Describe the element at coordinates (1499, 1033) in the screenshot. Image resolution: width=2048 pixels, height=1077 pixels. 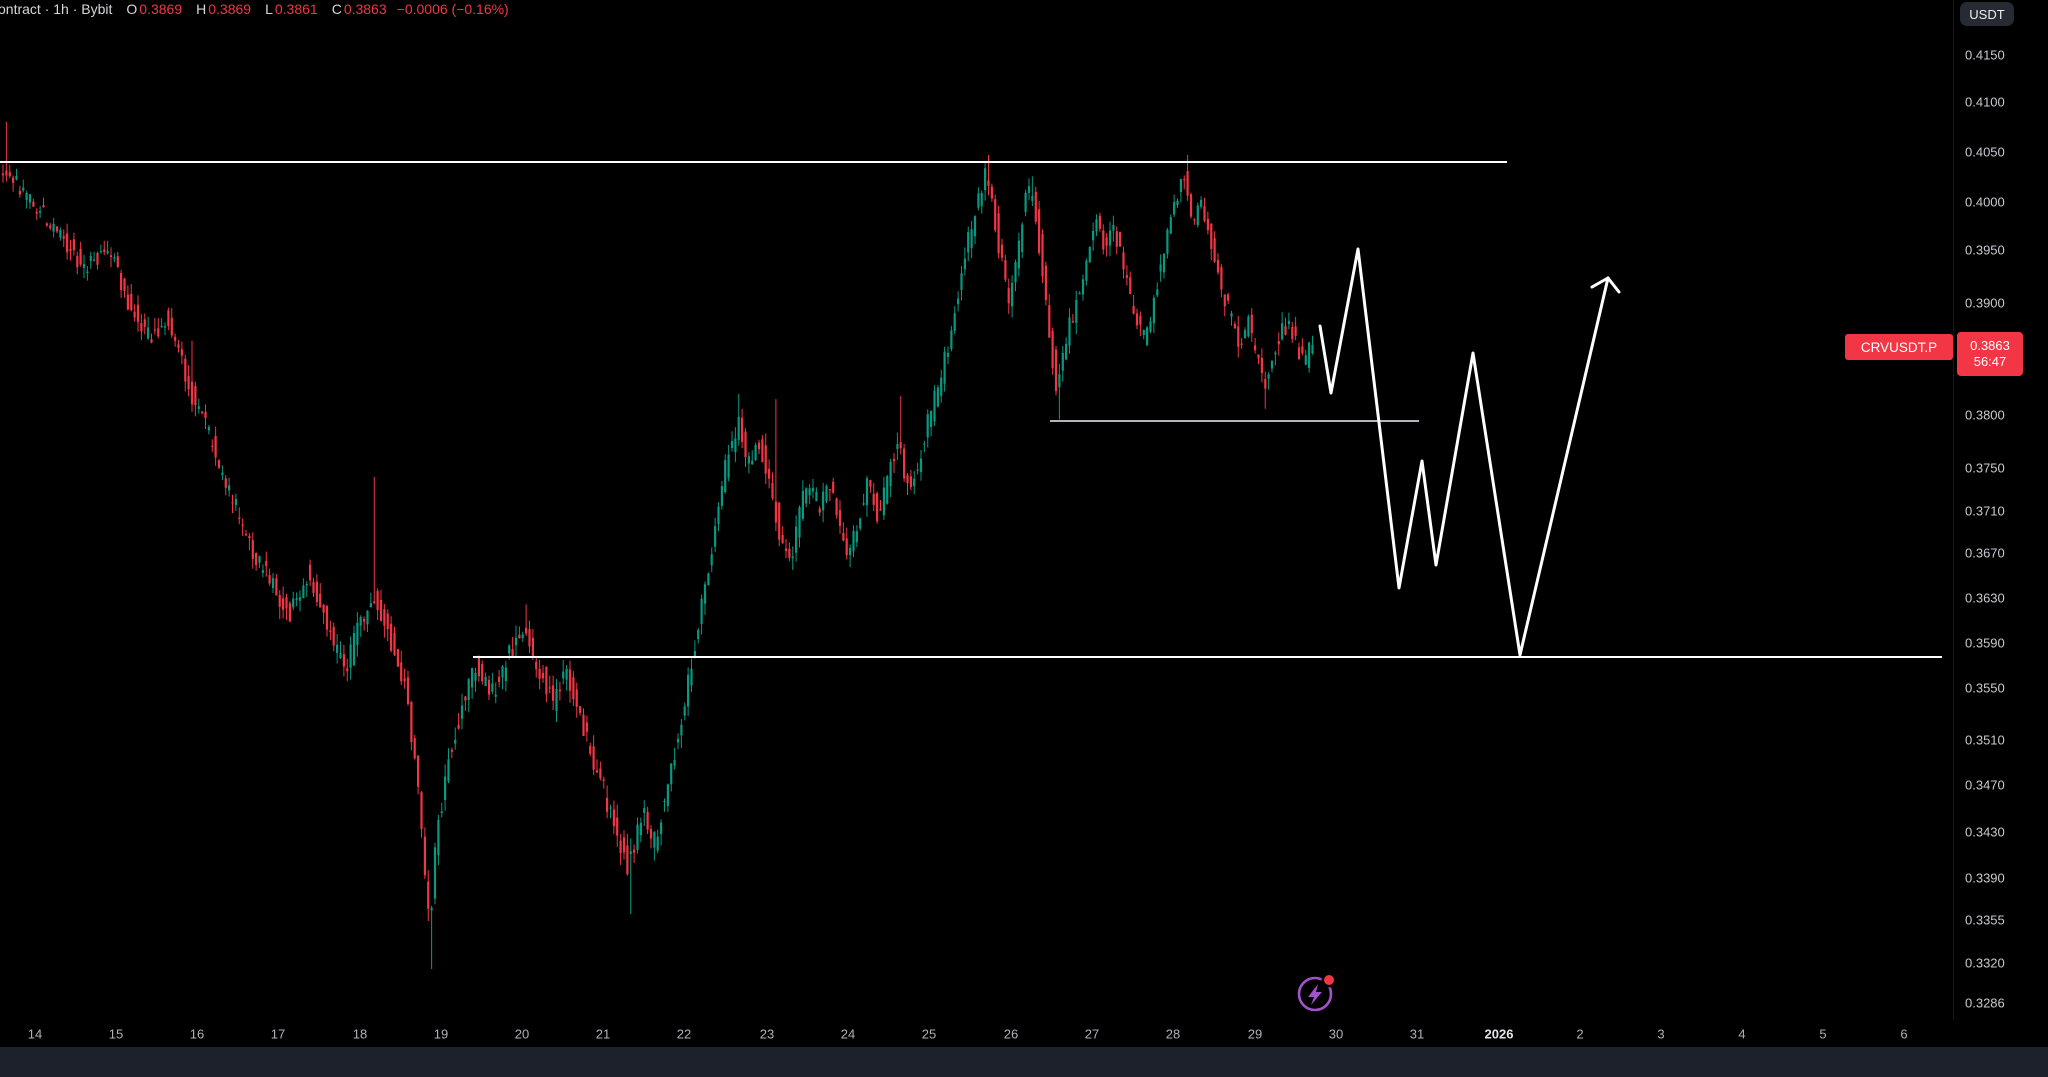
I see `time-tick-year-label: 2026` at that location.